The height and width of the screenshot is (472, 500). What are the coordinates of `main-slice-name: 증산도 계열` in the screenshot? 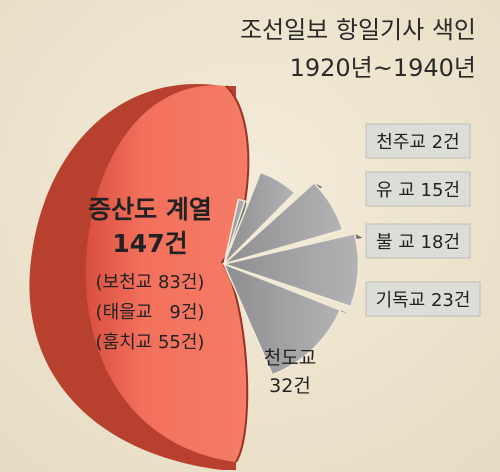 It's located at (150, 209).